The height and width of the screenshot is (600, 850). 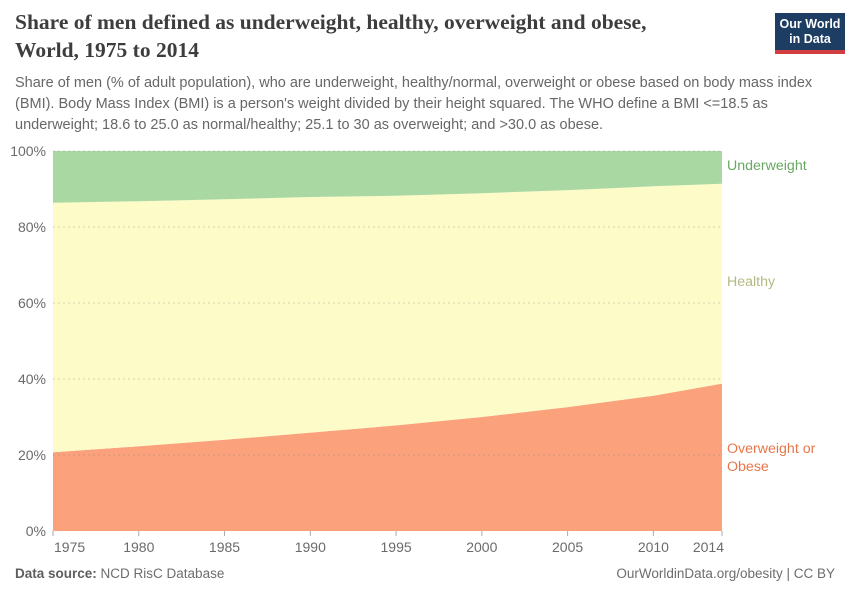 What do you see at coordinates (36, 531) in the screenshot?
I see `y-axis-tick-label: 0%` at bounding box center [36, 531].